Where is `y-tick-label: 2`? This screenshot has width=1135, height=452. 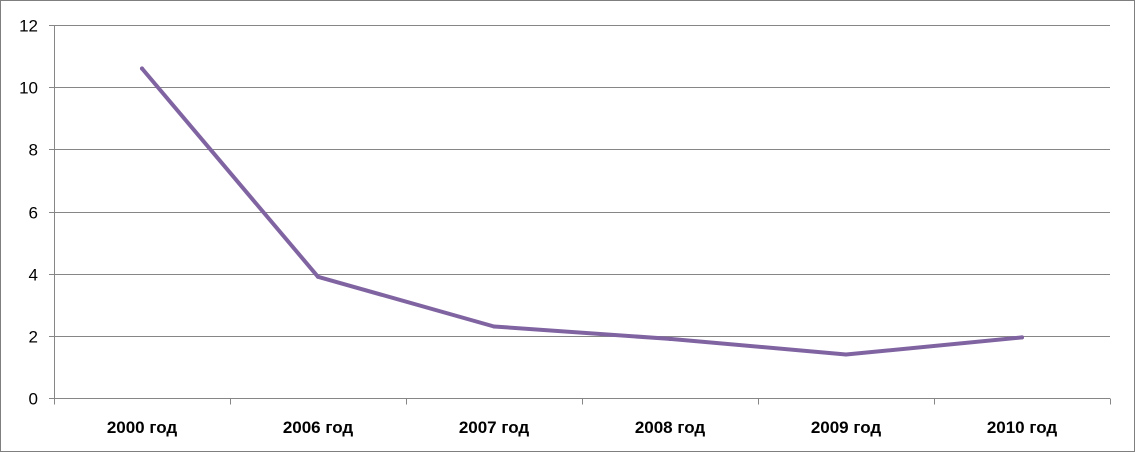
y-tick-label: 2 is located at coordinates (33, 337).